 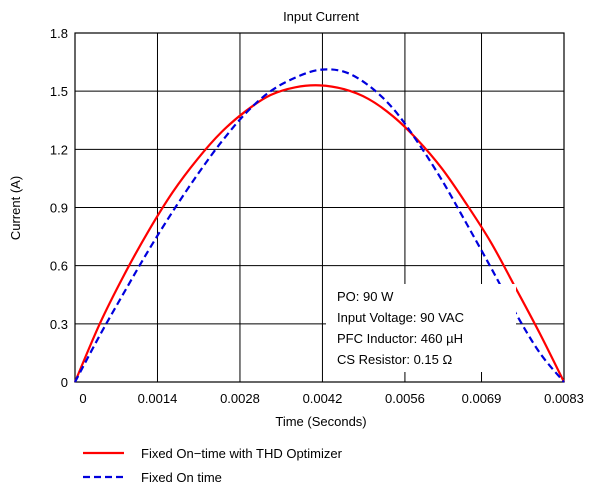 I want to click on chart-title: Input Current, so click(x=321, y=16).